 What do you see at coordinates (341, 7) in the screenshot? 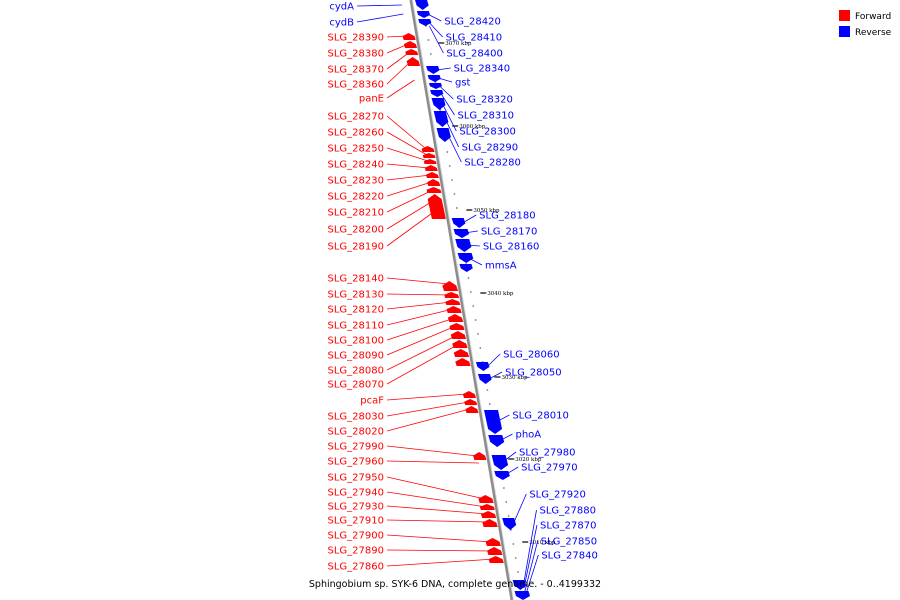
I see `gene-label-cyda: cydA` at bounding box center [341, 7].